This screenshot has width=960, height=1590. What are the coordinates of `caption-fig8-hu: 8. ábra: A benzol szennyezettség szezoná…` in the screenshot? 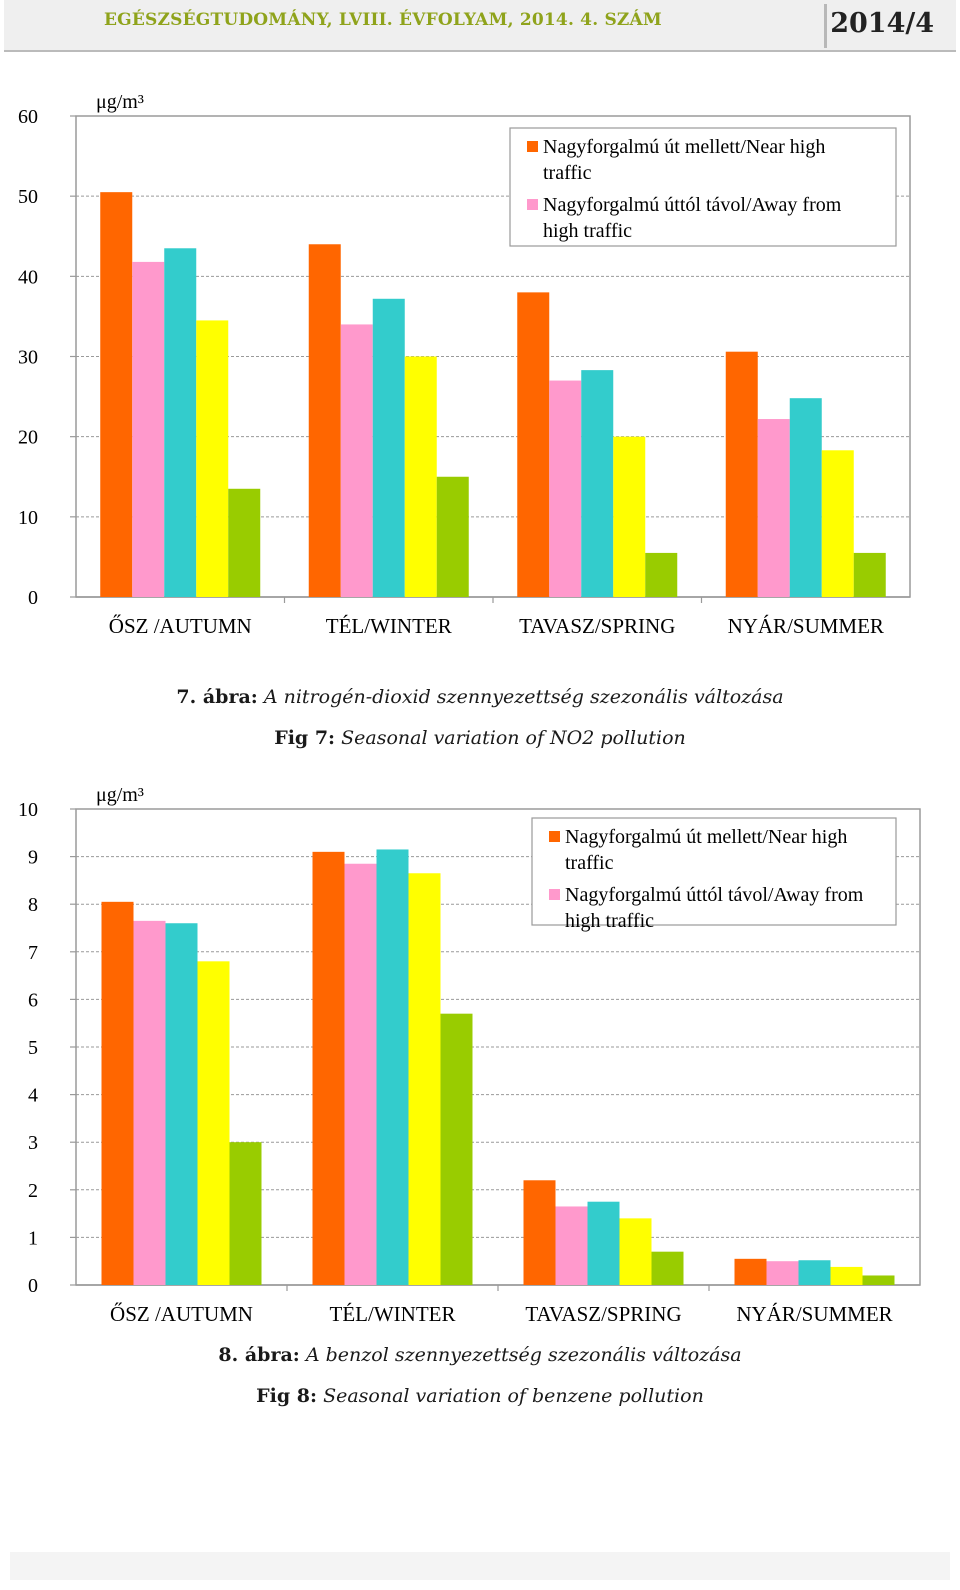 It's located at (480, 1355).